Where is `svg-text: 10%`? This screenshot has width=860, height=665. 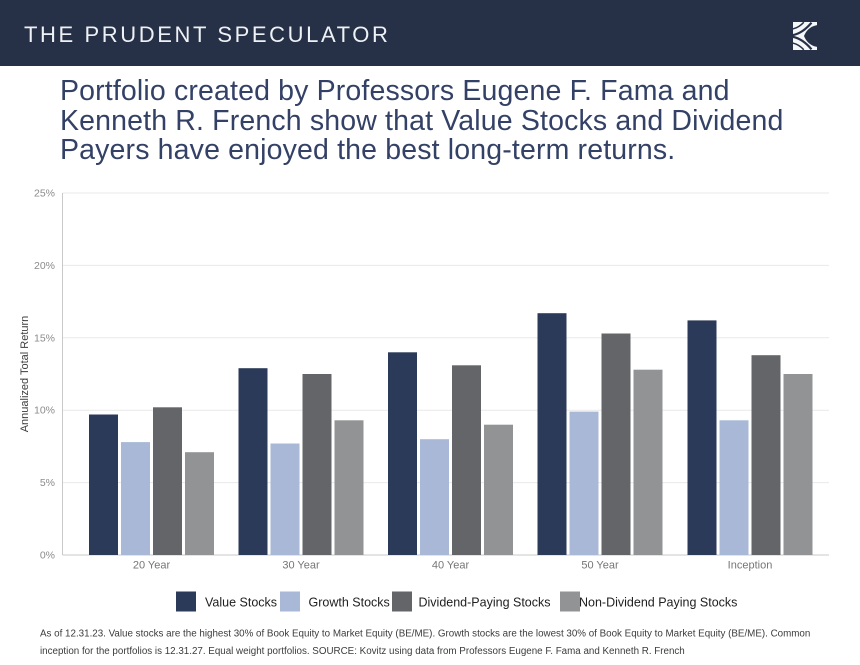
svg-text: 10% is located at coordinates (44, 411).